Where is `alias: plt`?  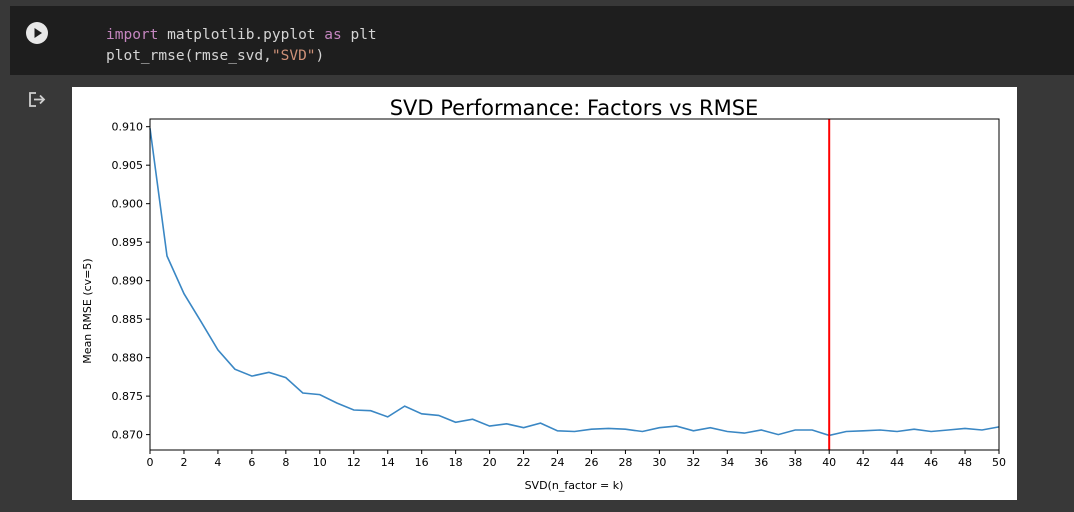 alias: plt is located at coordinates (359, 35).